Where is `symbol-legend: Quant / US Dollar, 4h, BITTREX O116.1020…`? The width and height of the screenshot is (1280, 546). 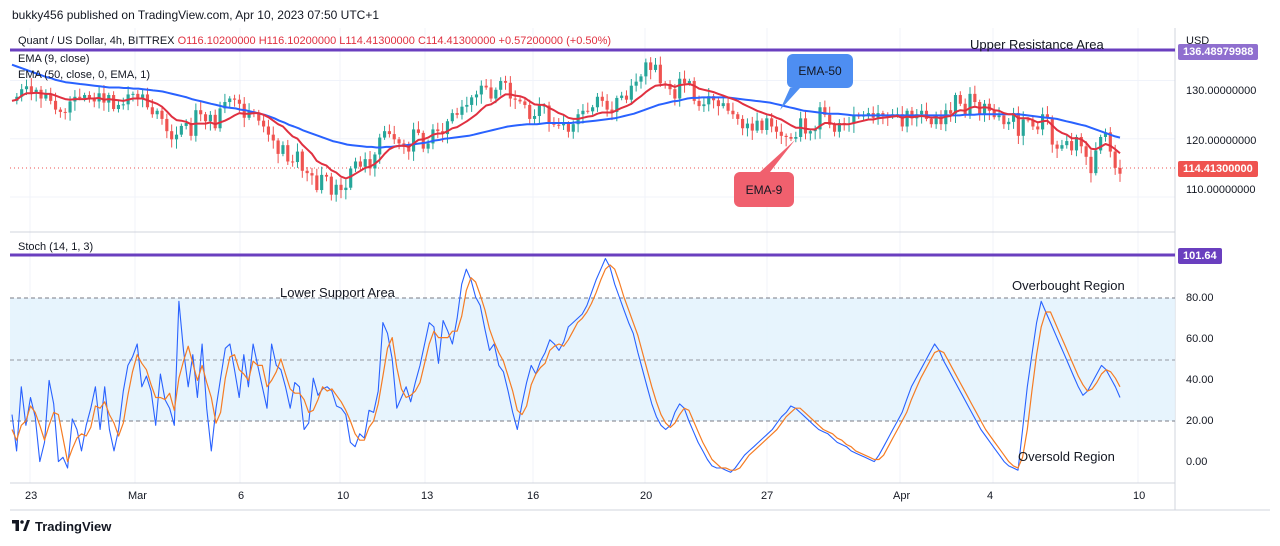 symbol-legend: Quant / US Dollar, 4h, BITTREX O116.1020… is located at coordinates (314, 41).